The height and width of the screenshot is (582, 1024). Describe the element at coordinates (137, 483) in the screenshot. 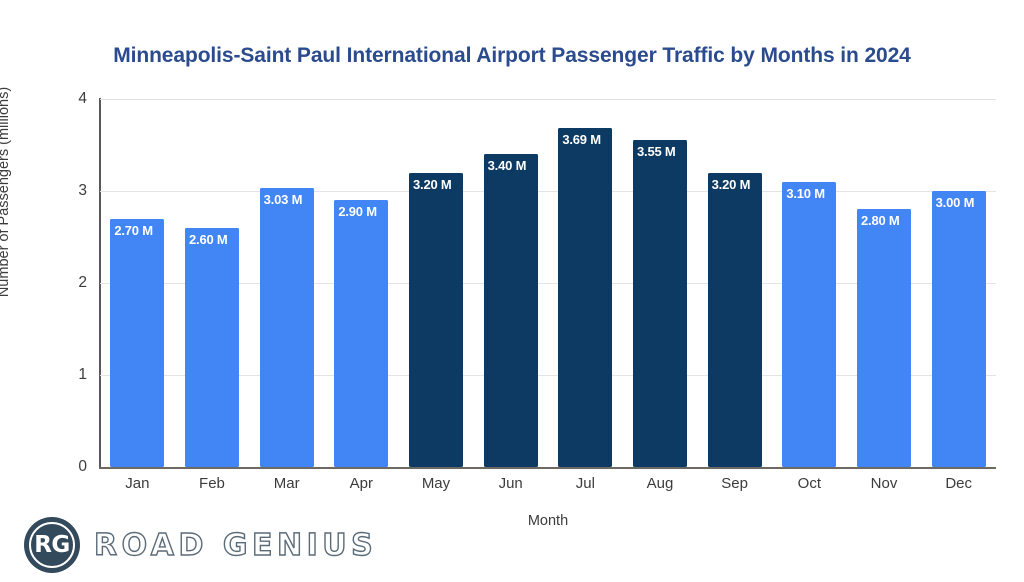

I see `x-tick-label-jan: Jan` at that location.